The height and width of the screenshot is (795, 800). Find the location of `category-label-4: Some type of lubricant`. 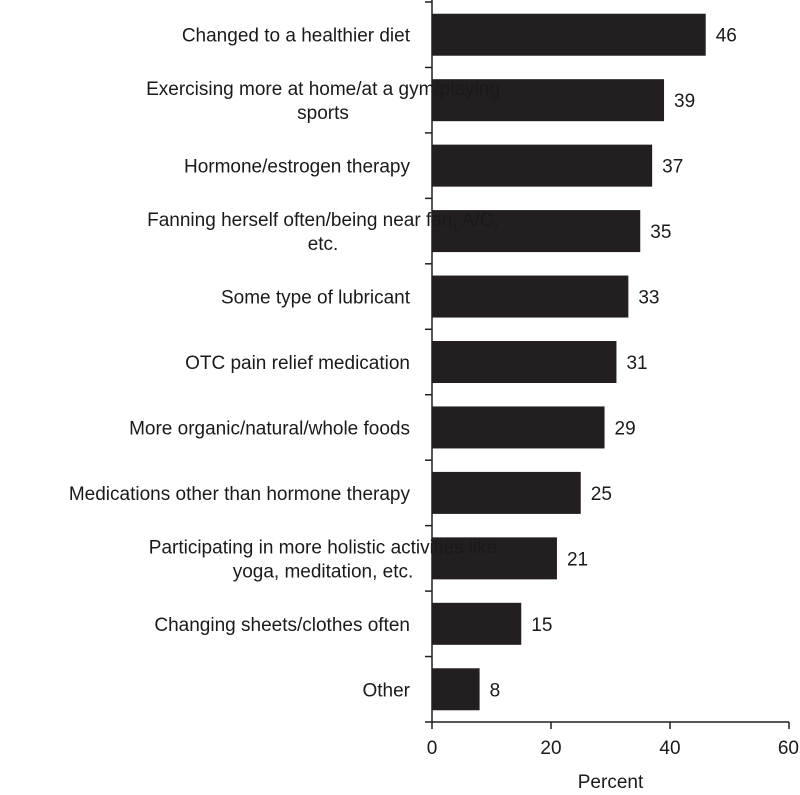

category-label-4: Some type of lubricant is located at coordinates (316, 298).